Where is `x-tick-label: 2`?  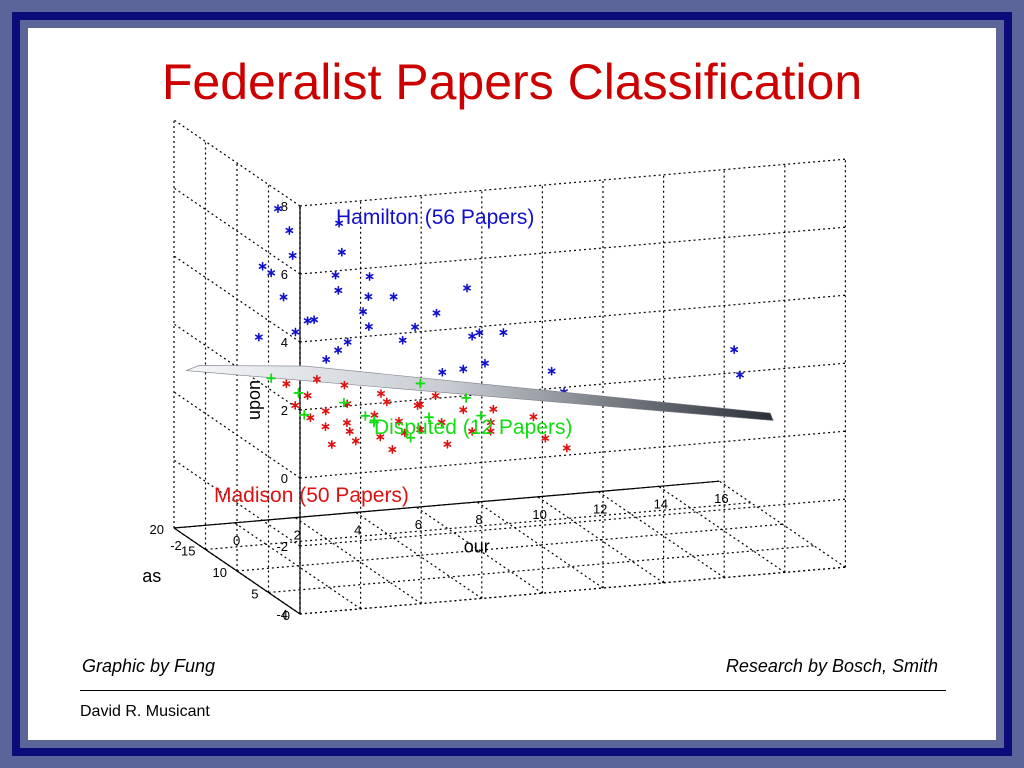
x-tick-label: 2 is located at coordinates (297, 535).